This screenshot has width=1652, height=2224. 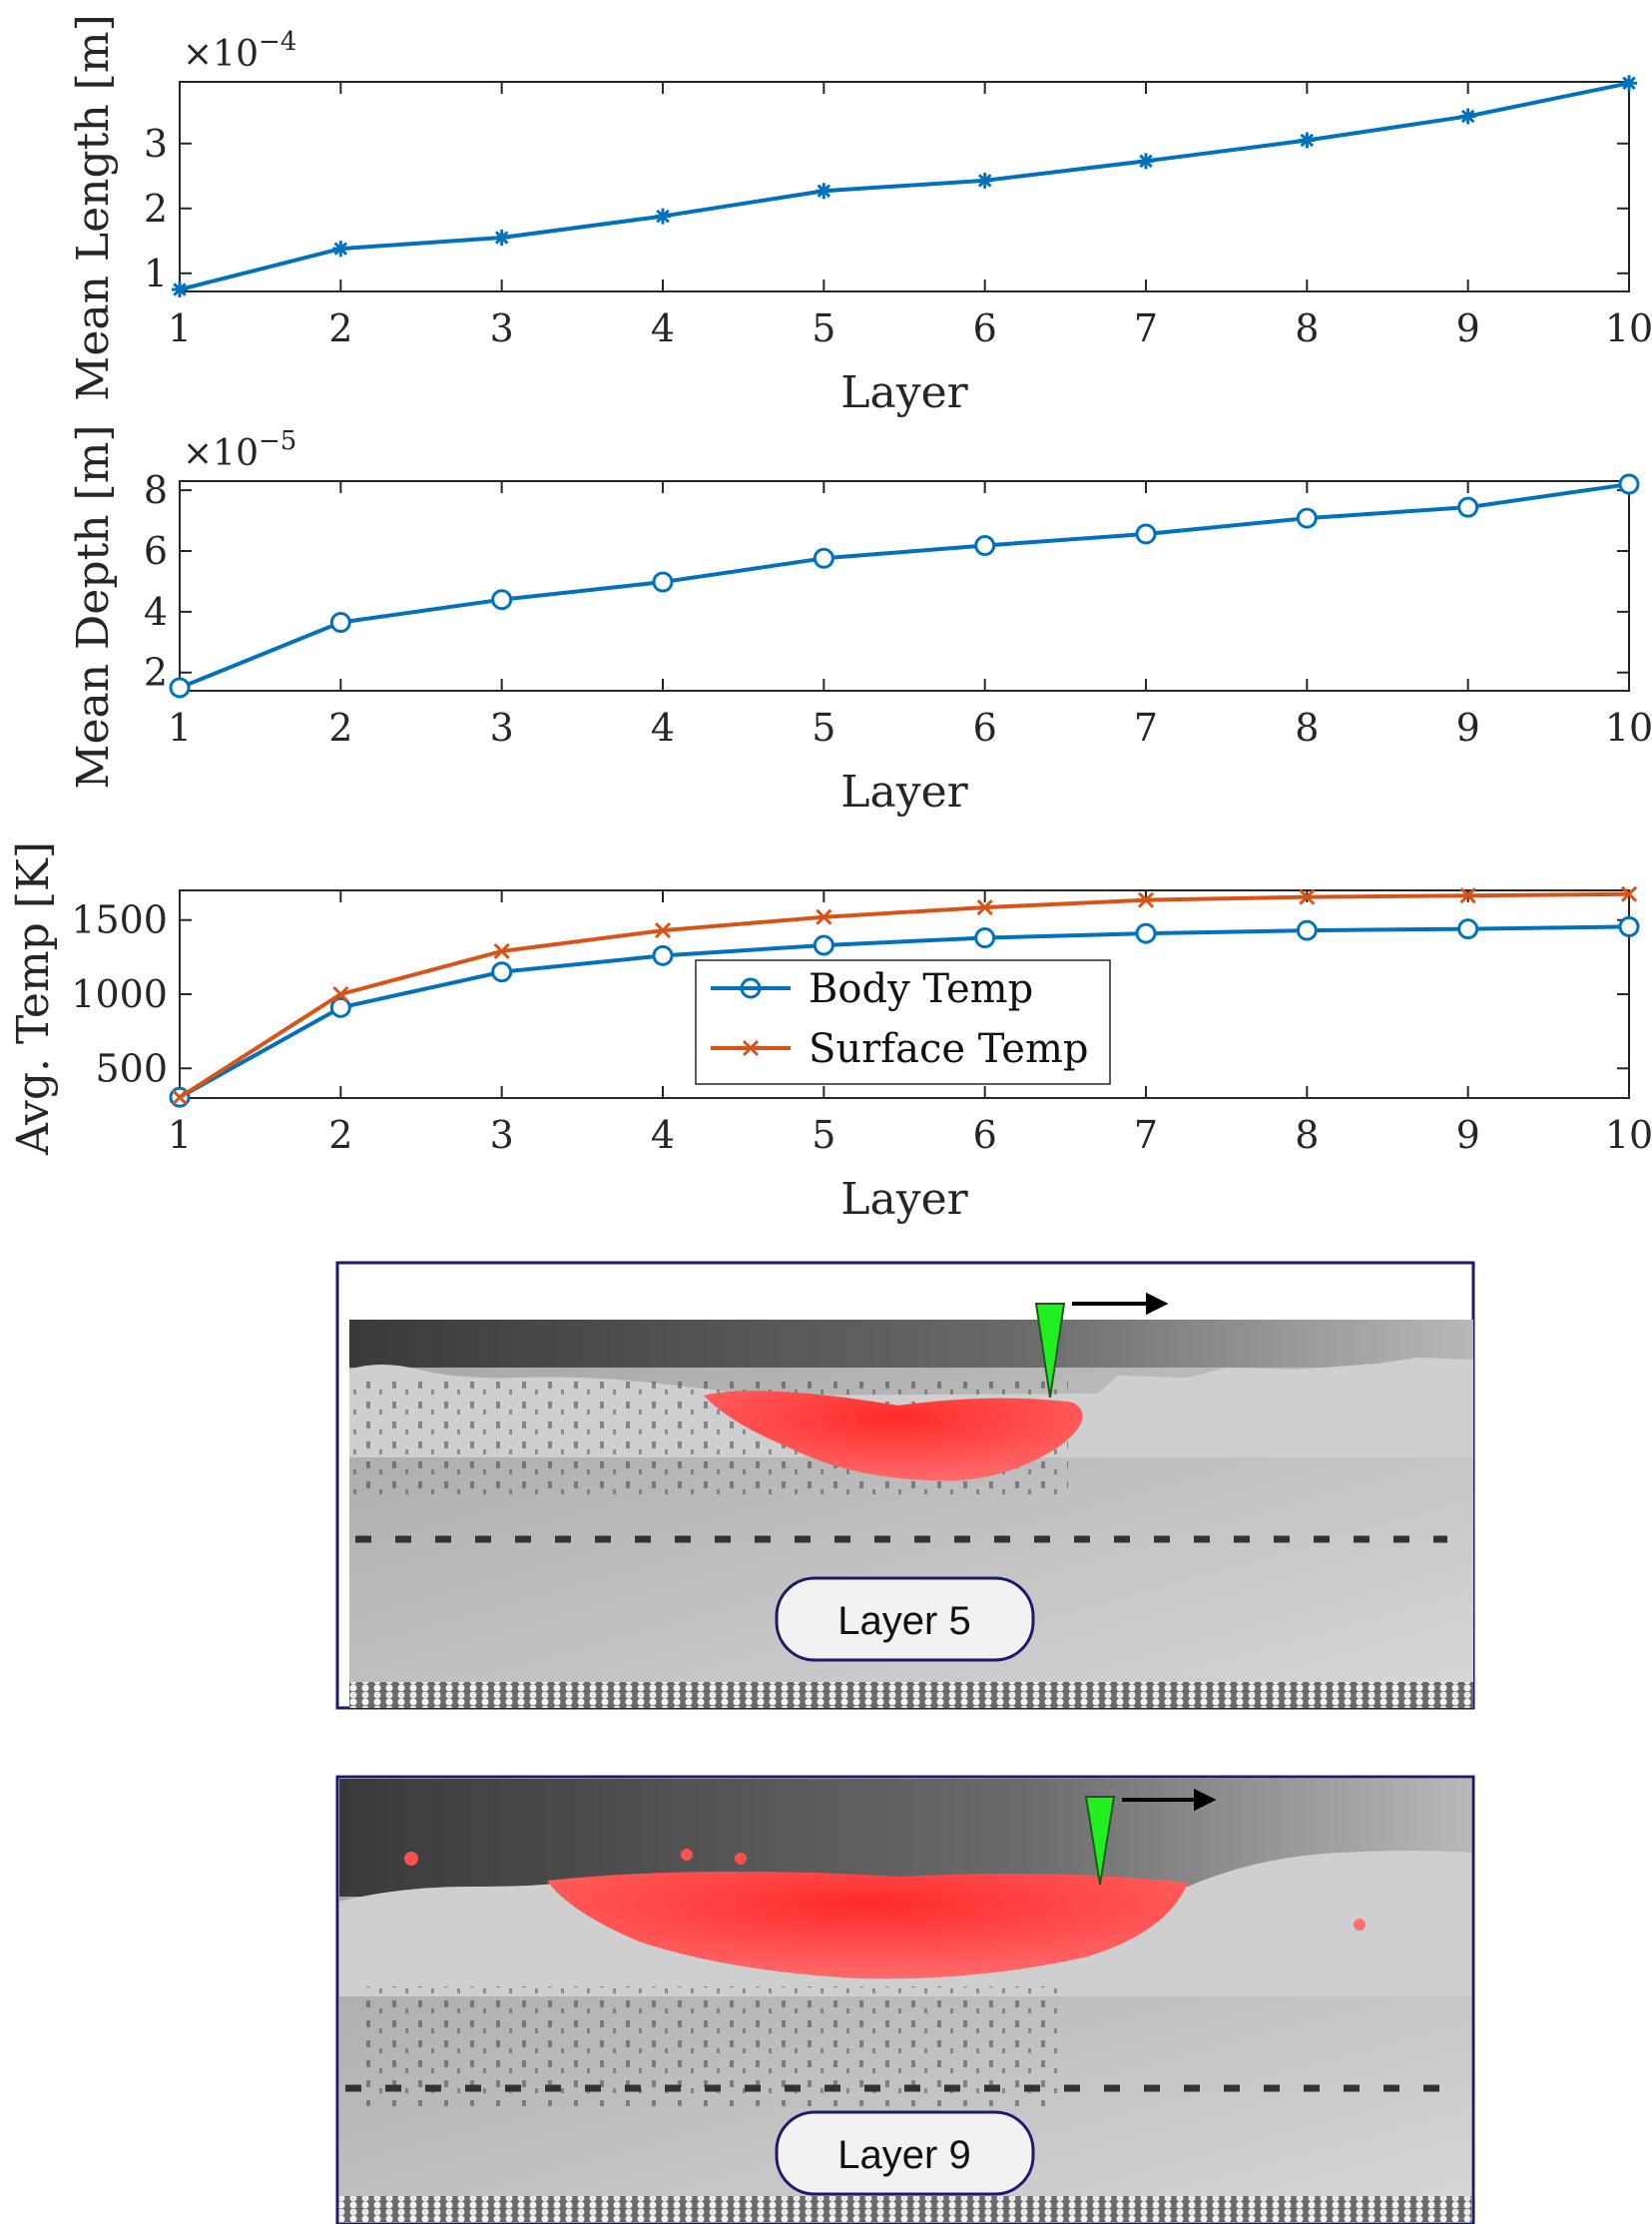 What do you see at coordinates (904, 1199) in the screenshot?
I see `x-axis-label-3: Layer` at bounding box center [904, 1199].